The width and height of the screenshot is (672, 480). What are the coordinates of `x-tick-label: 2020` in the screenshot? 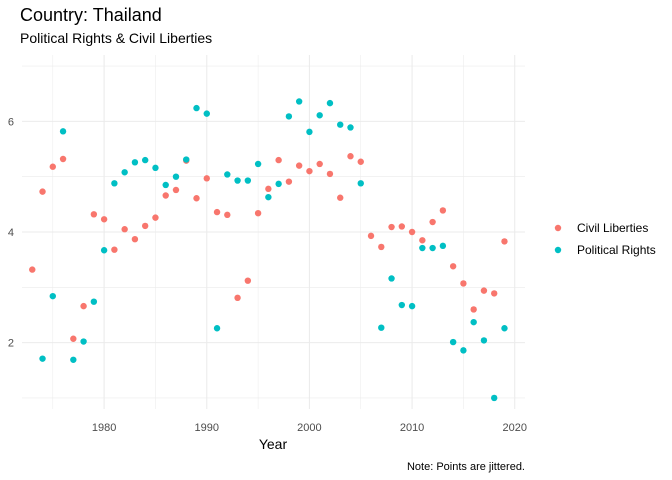 It's located at (514, 428).